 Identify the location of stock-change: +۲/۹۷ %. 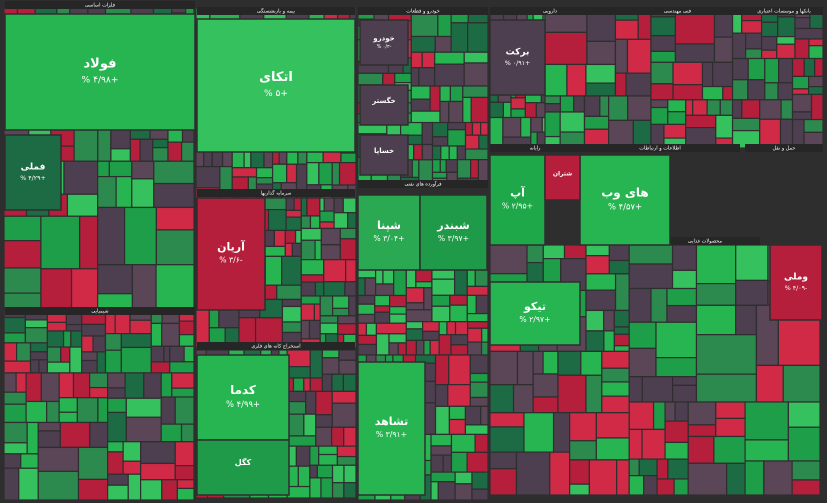
(534, 319).